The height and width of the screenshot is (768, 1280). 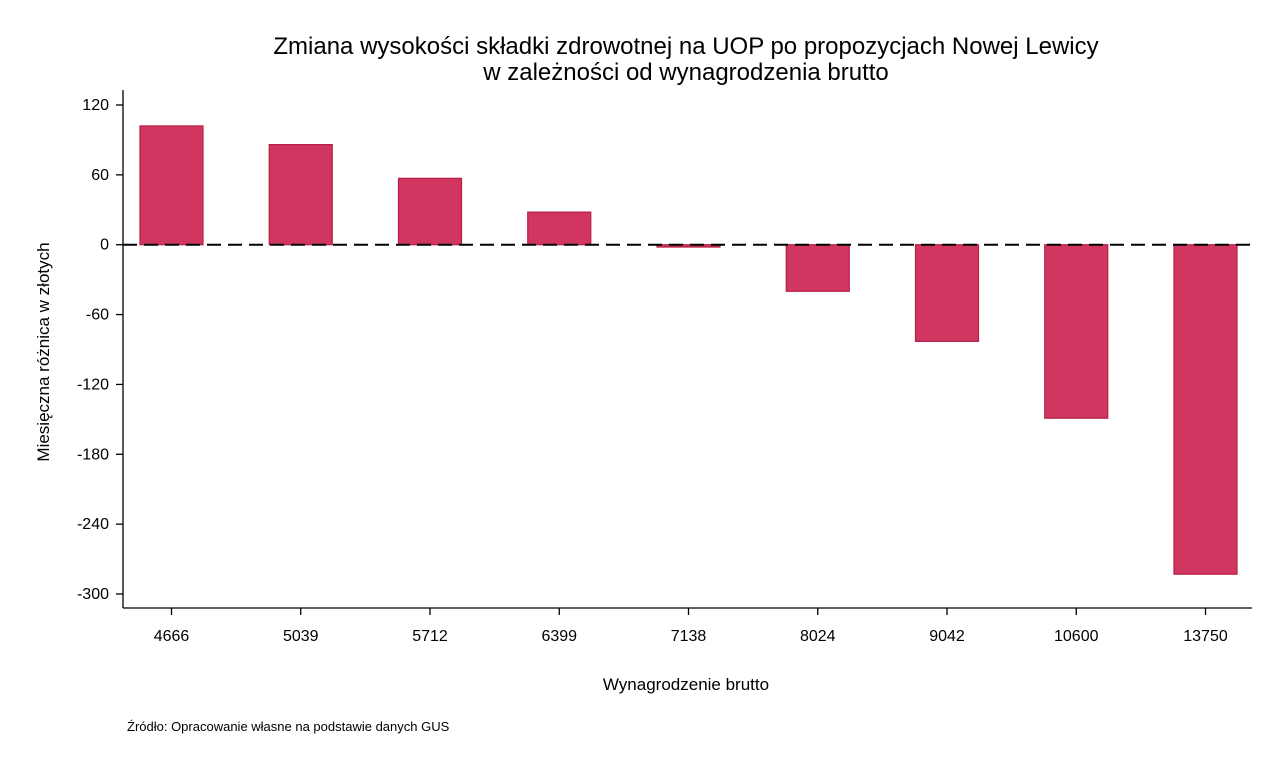 I want to click on y-tick-label: -60, so click(x=97, y=315).